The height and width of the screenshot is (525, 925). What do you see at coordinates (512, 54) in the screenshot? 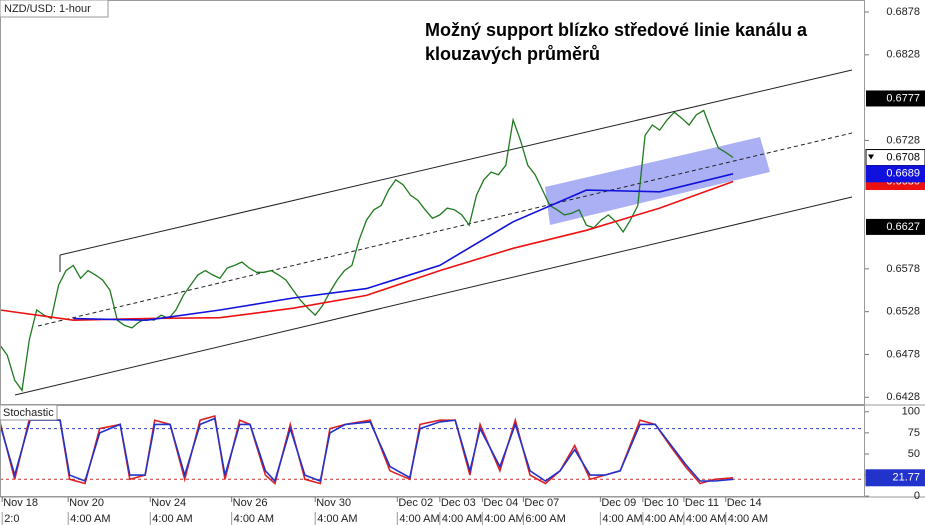
I see `annotation-title: klouzavých průměrů` at bounding box center [512, 54].